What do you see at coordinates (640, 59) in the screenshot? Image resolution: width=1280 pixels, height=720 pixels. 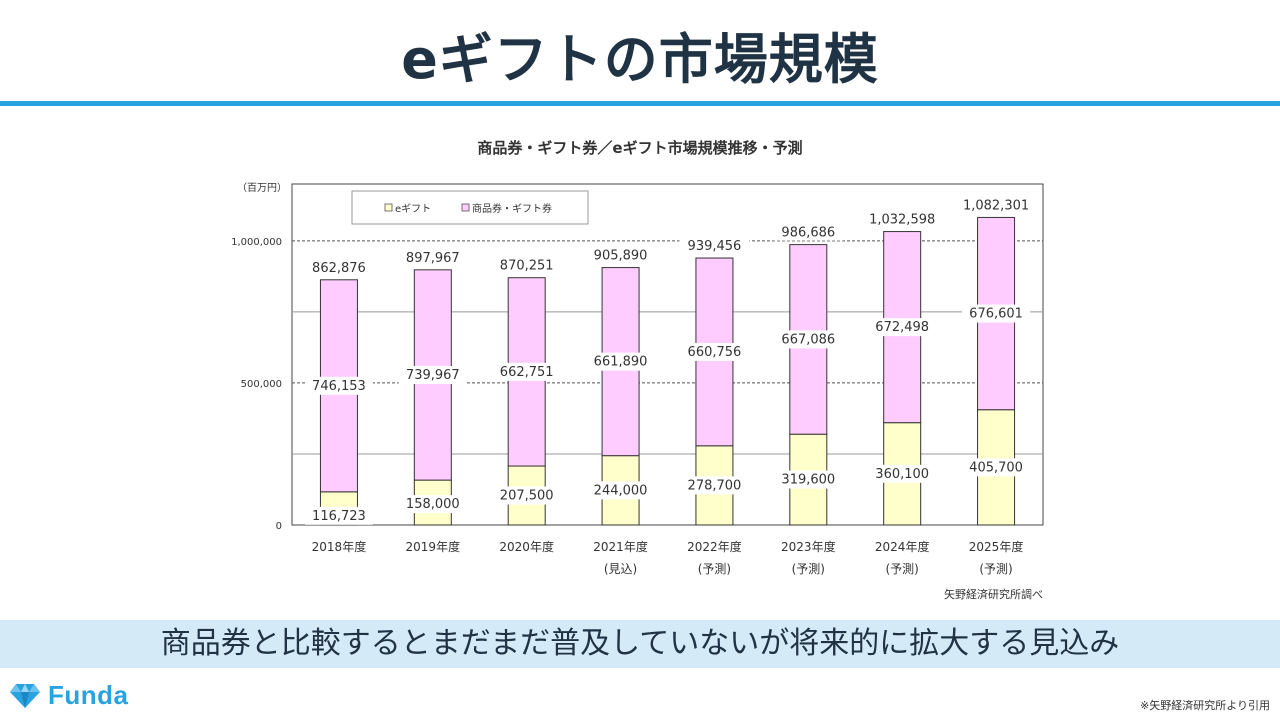 I see `slide-title: eギフトの市場規模` at bounding box center [640, 59].